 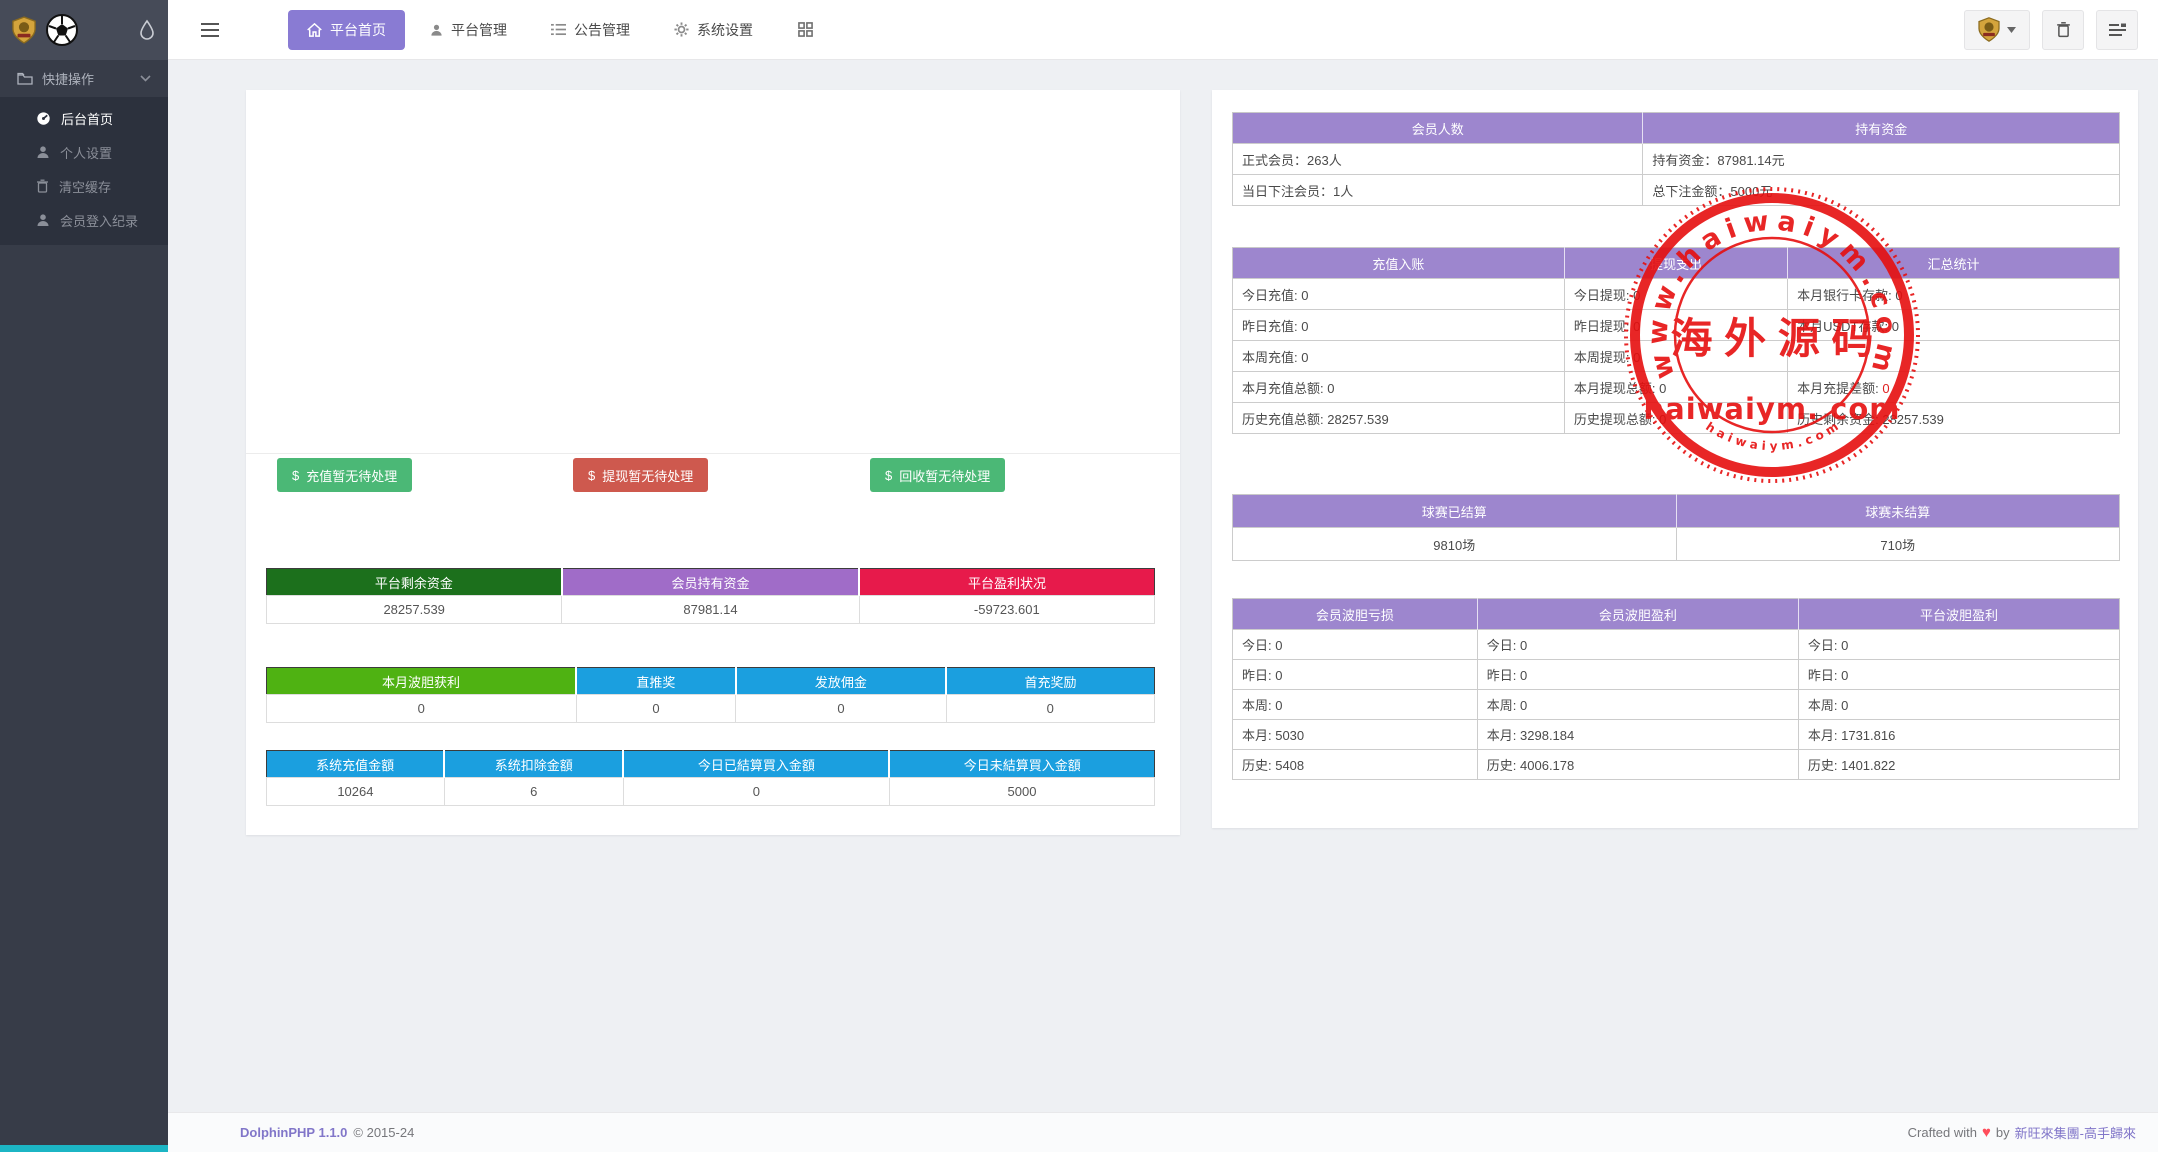 What do you see at coordinates (1959, 764) in the screenshot?
I see `table-cell: 历史: 1401.822` at bounding box center [1959, 764].